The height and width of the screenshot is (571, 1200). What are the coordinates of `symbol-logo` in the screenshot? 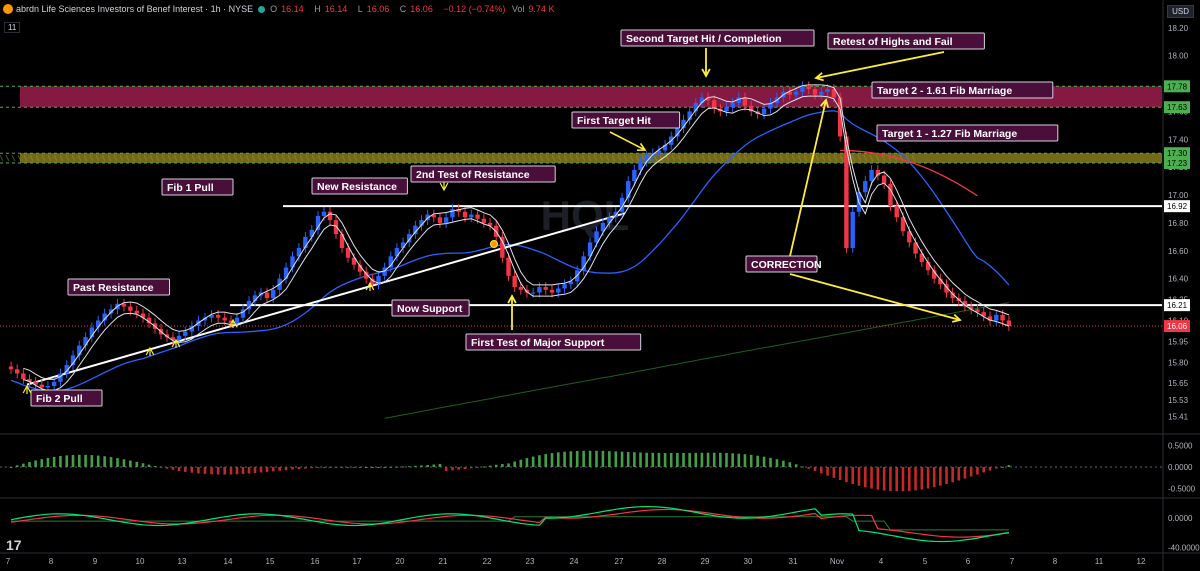 It's located at (8, 9).